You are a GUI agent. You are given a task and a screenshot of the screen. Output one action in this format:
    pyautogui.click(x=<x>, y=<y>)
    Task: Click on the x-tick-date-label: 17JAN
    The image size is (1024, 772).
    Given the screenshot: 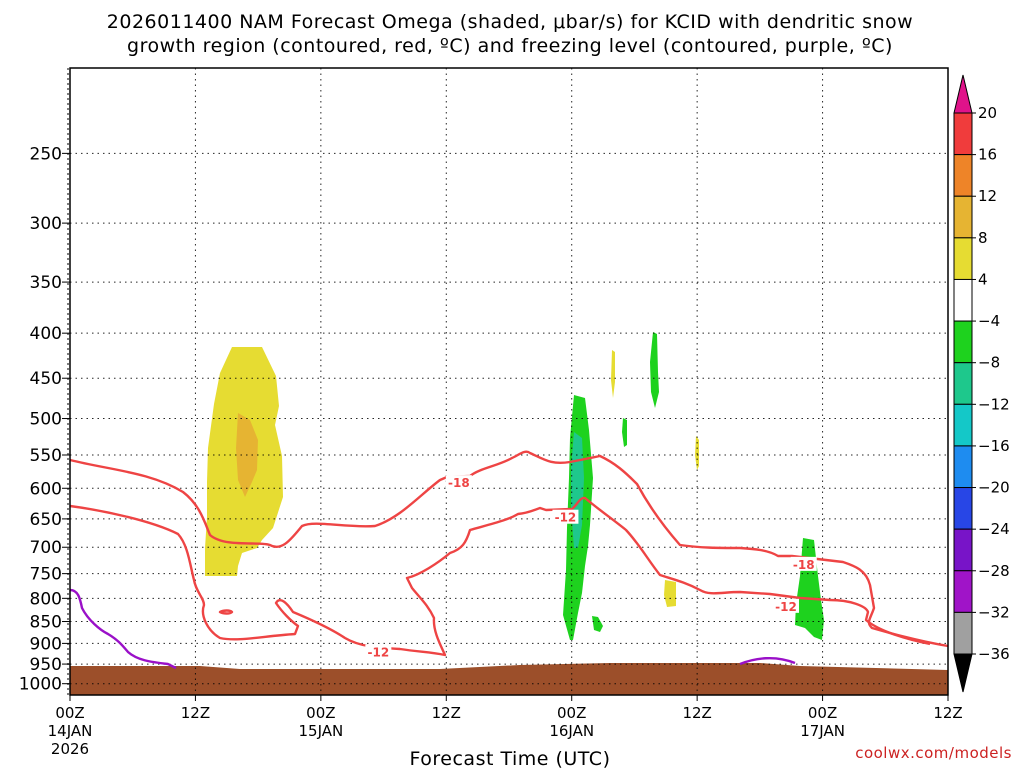 What is the action you would take?
    pyautogui.click(x=822, y=731)
    